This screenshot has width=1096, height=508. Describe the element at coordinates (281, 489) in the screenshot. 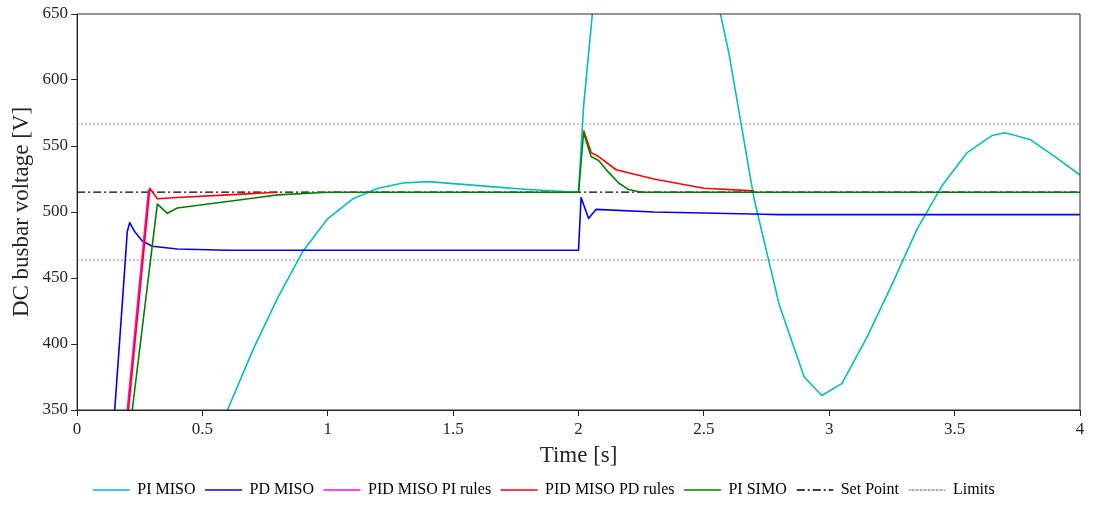

I see `legend-label: PD MISO` at that location.